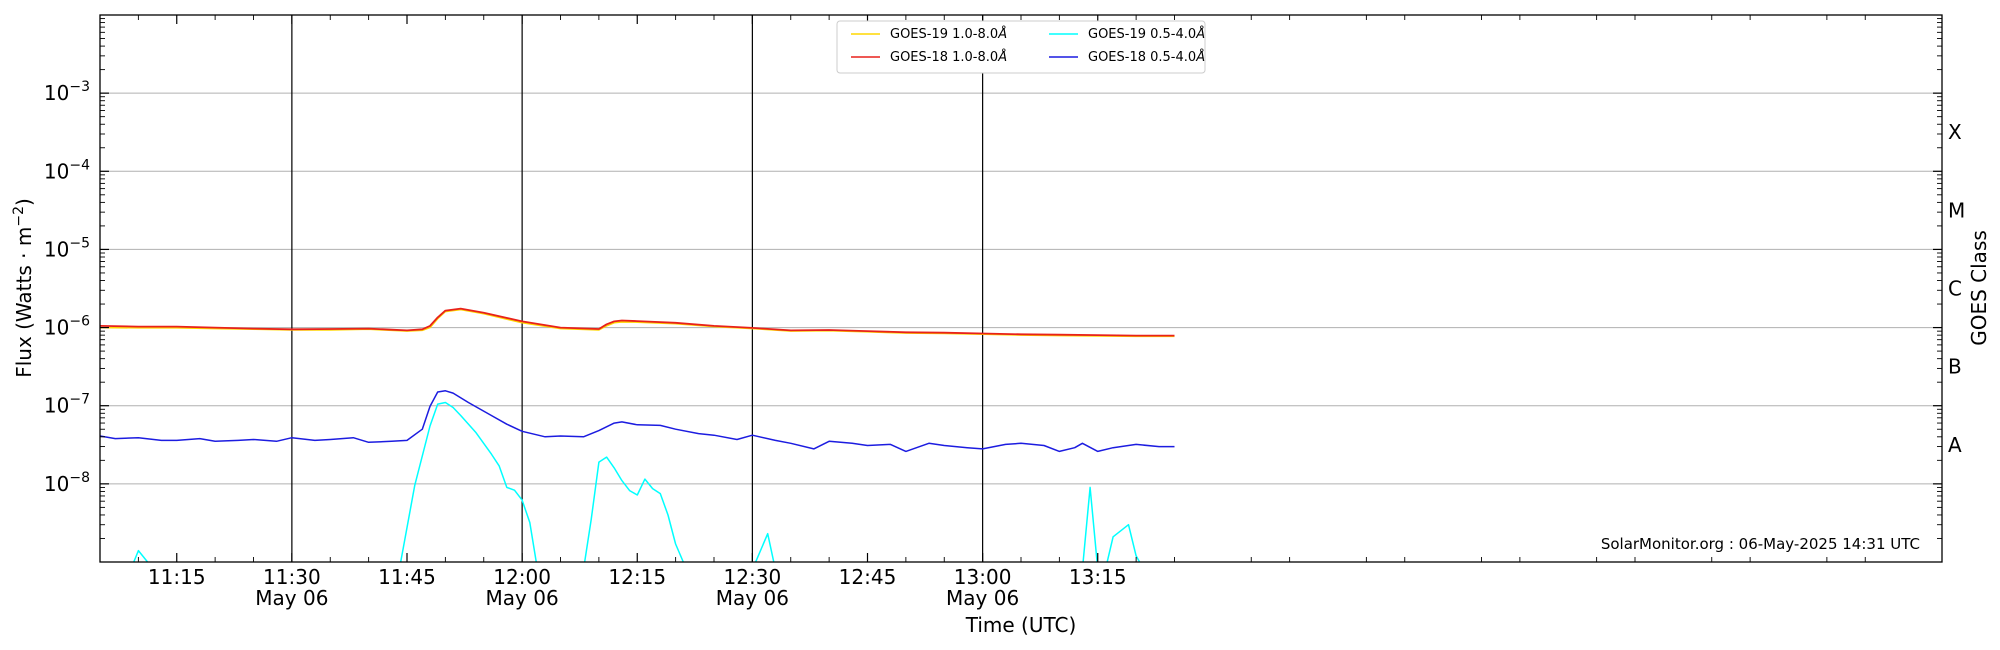 This screenshot has width=2000, height=650. What do you see at coordinates (67, 287) in the screenshot?
I see `y-tick-labels: 10⁻⁸ 10⁻⁷ 10⁻⁶ 10⁻⁵ 10⁻⁴ 10⁻³` at bounding box center [67, 287].